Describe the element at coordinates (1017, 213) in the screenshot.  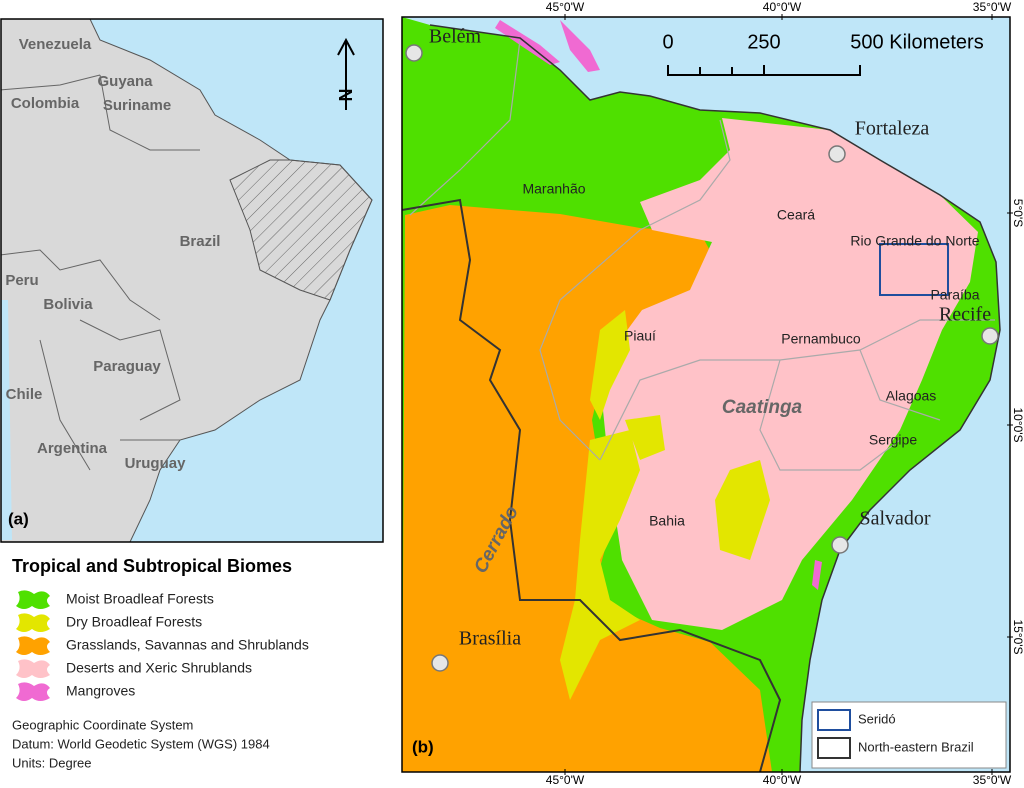
I see `latitude-label: 5°0'S` at that location.